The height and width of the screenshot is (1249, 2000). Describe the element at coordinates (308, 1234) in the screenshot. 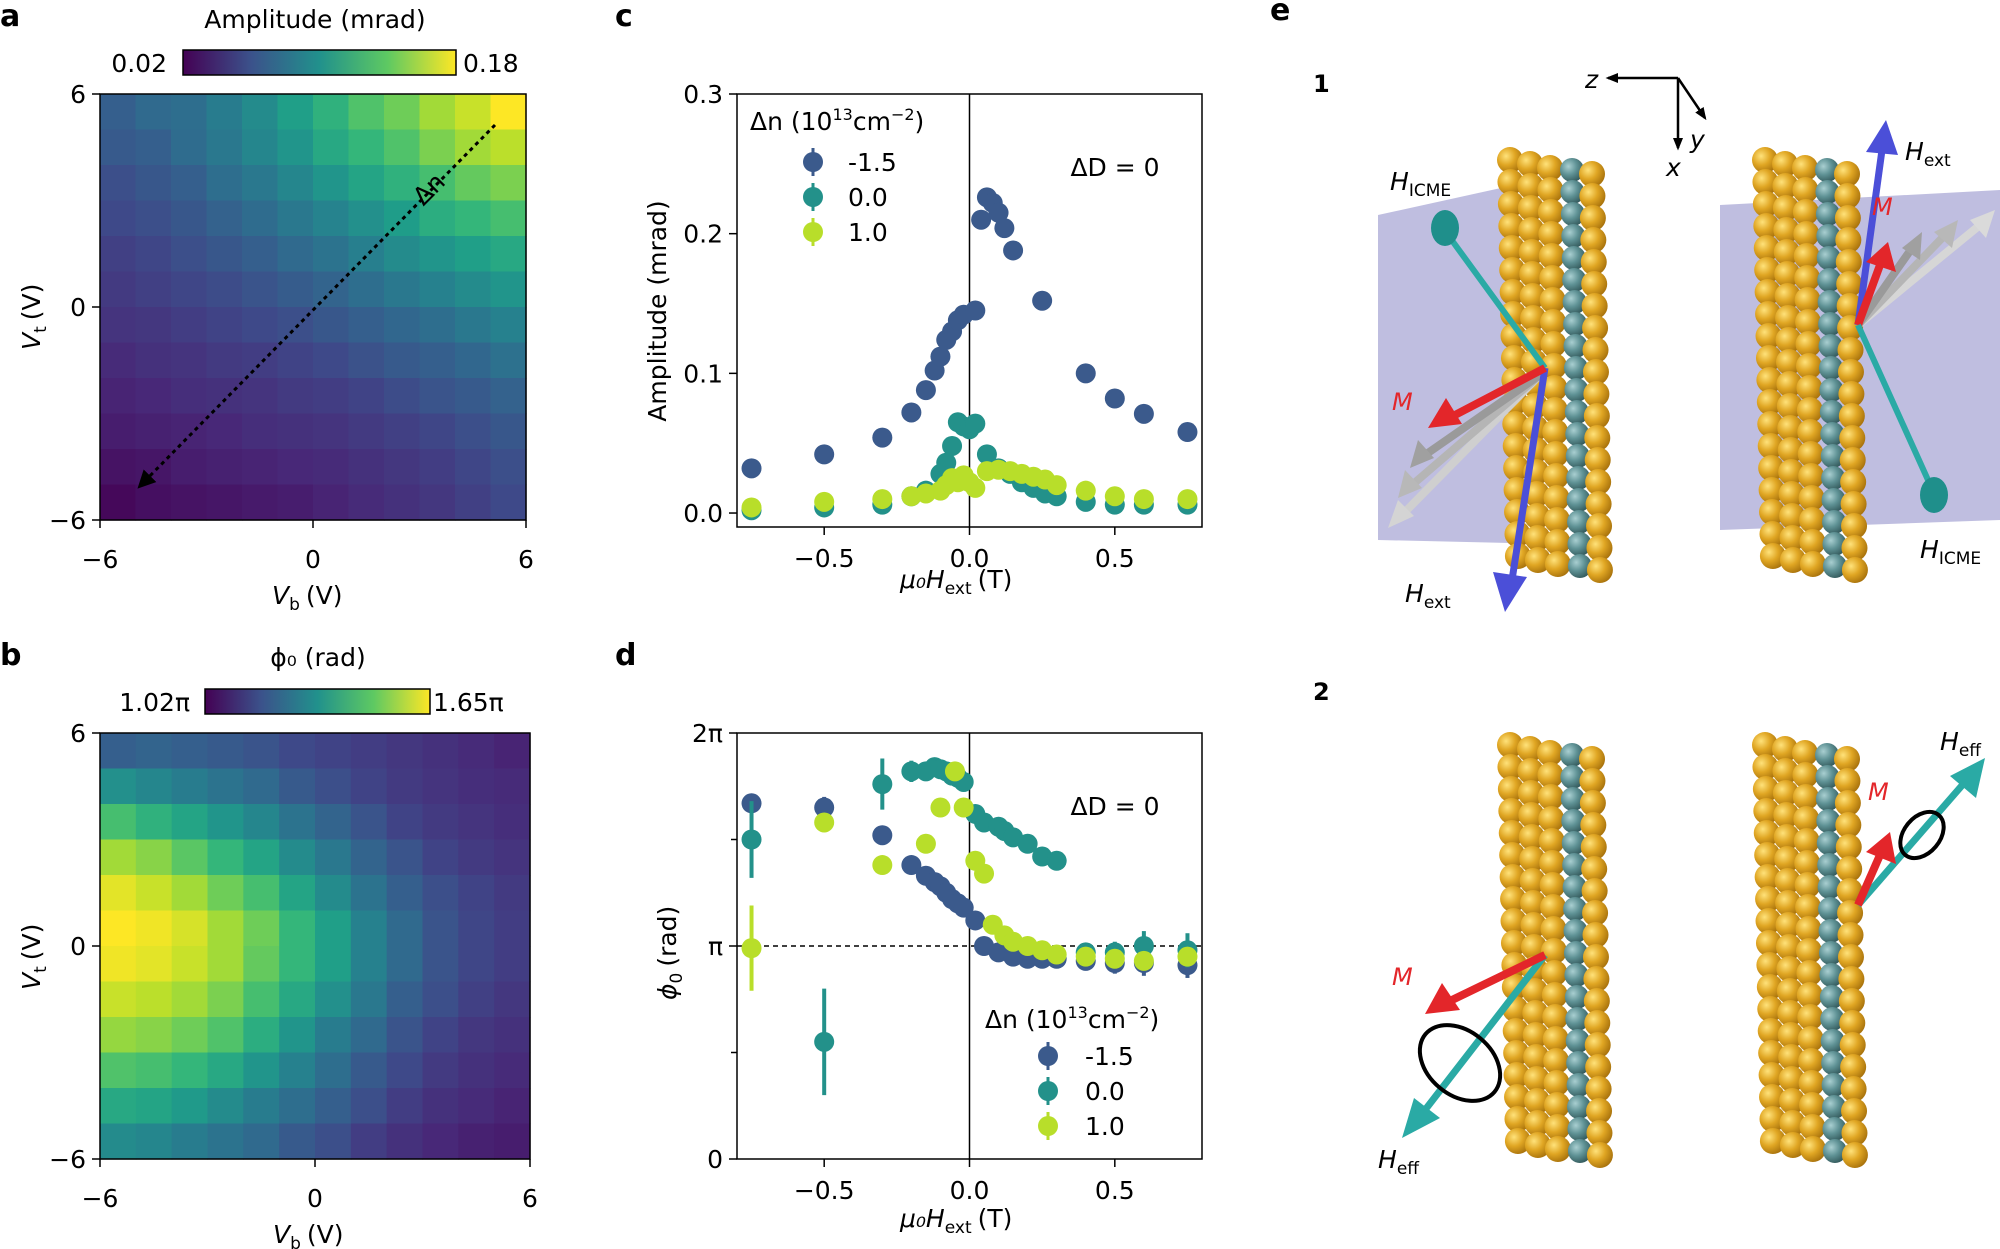

I see `panel-b-xlabel: Vb (V)` at that location.